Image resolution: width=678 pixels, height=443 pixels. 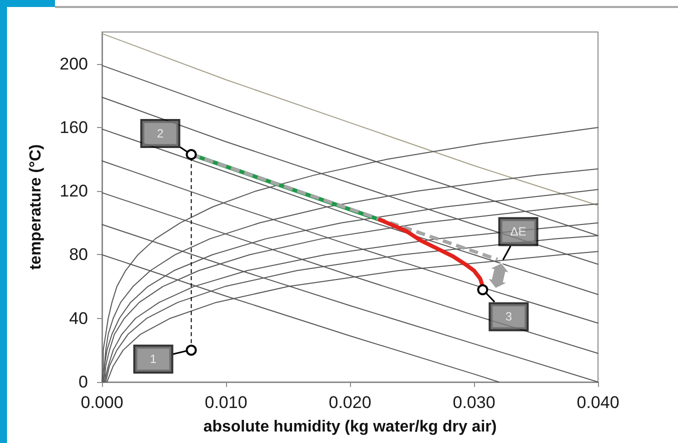 I want to click on annotation: 1, so click(x=153, y=359).